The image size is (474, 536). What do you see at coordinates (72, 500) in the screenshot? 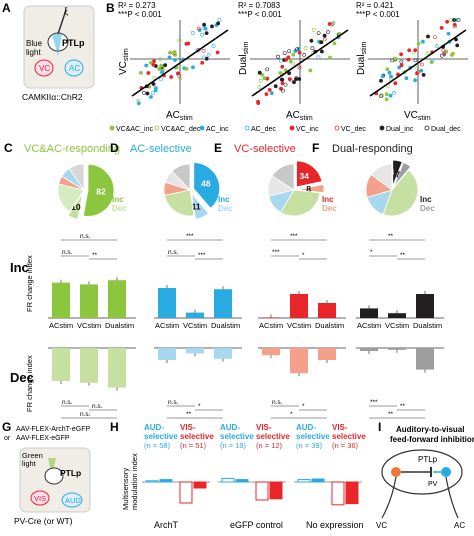
I see `aud-region-g` at bounding box center [72, 500].